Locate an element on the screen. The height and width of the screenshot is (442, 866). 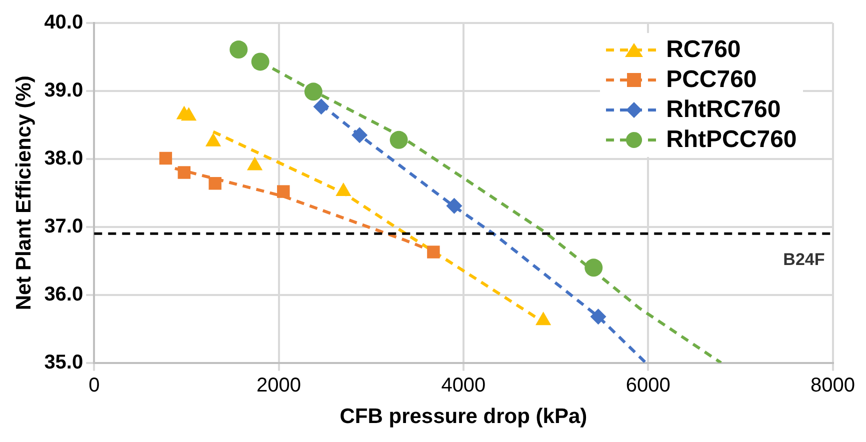
x-tick-label: 8000 is located at coordinates (833, 385).